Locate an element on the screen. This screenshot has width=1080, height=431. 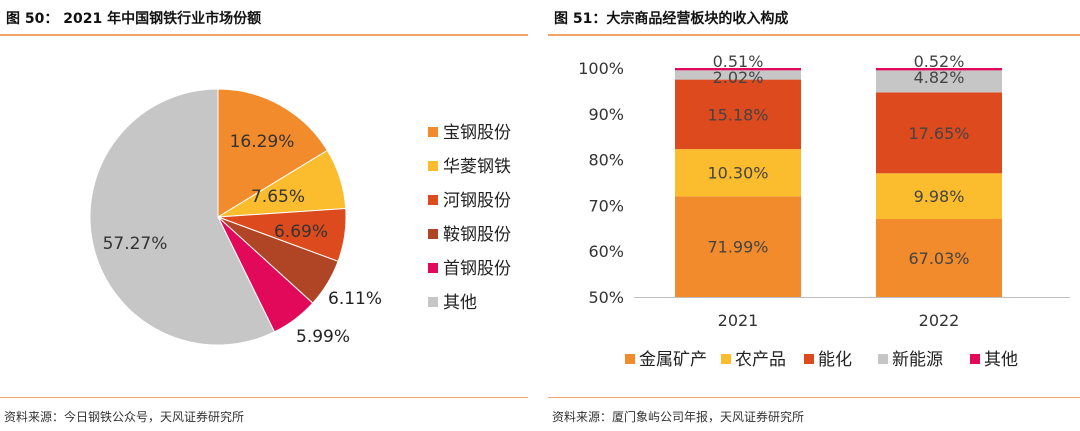
y-tick-label: 50% is located at coordinates (606, 297).